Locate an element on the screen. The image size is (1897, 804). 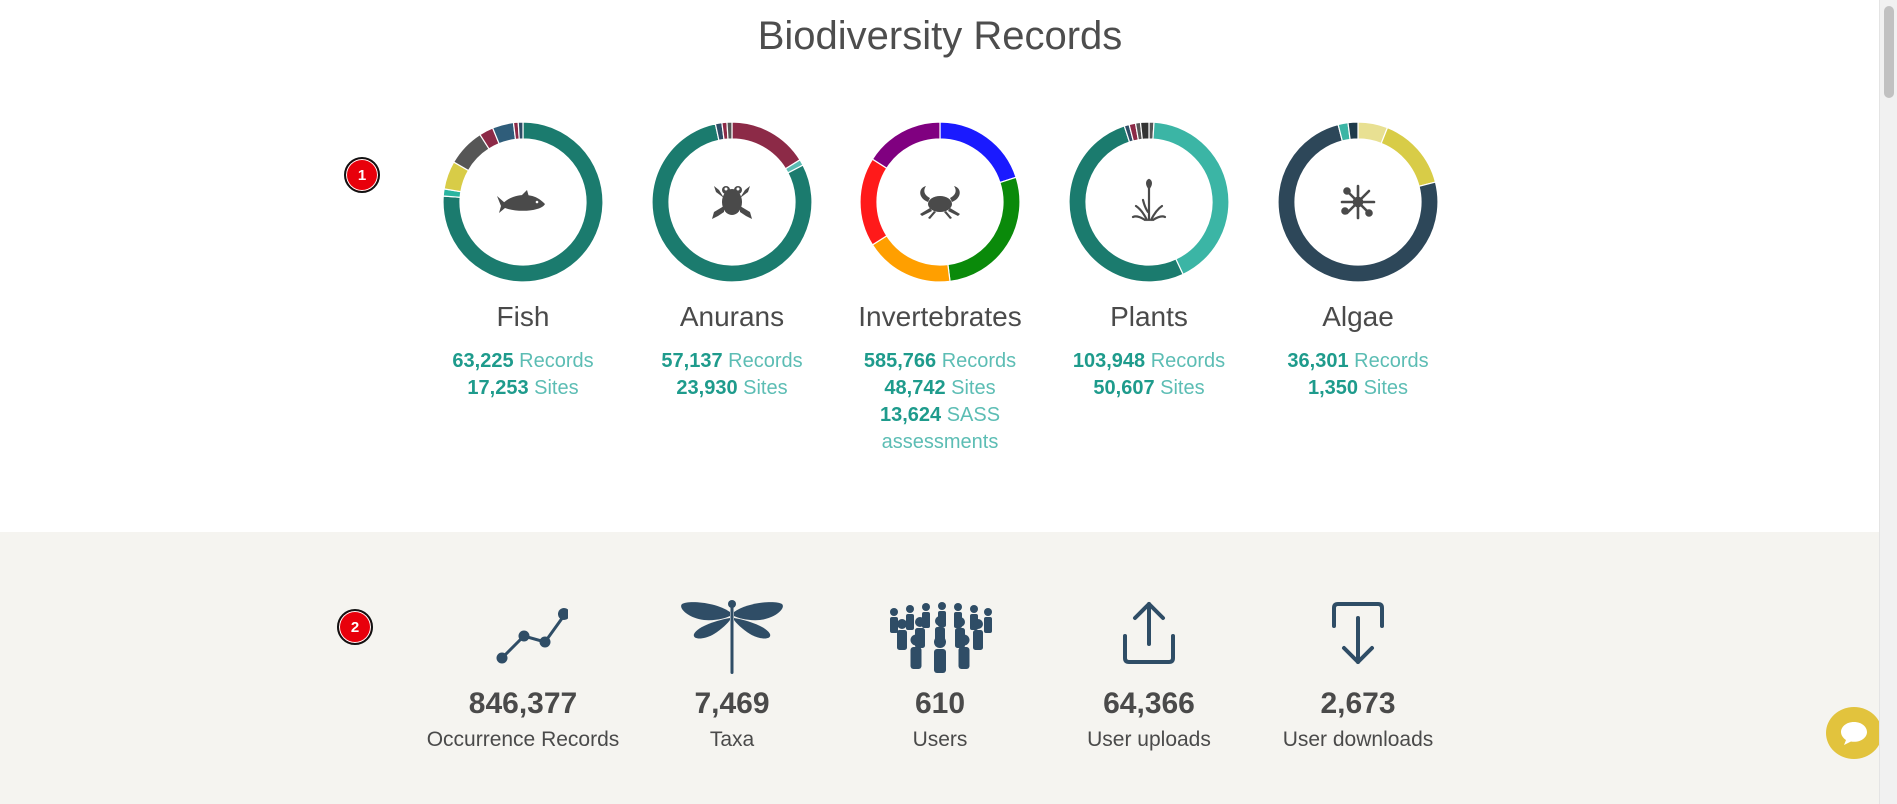
upload-icon is located at coordinates (1149, 633).